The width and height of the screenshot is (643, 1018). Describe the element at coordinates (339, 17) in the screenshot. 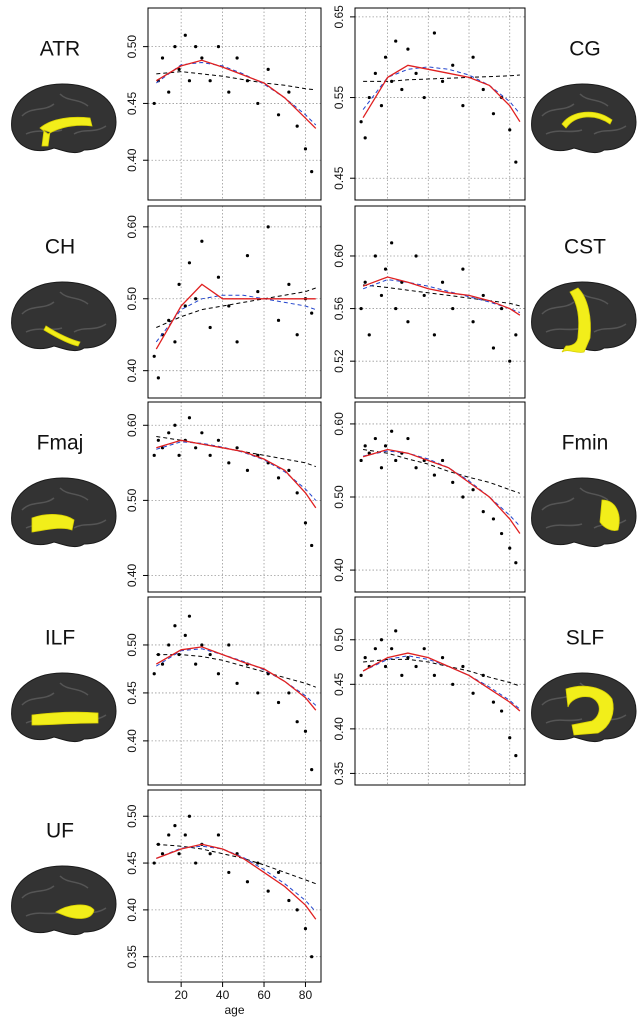

I see `y-tick-label: 0.65` at that location.